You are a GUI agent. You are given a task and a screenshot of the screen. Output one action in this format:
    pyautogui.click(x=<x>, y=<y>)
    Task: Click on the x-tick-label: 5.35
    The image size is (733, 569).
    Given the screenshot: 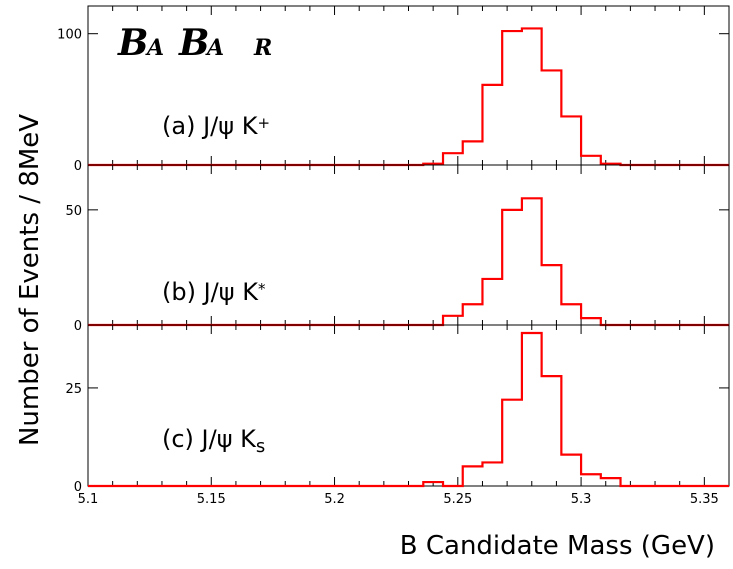 What is the action you would take?
    pyautogui.click(x=704, y=499)
    